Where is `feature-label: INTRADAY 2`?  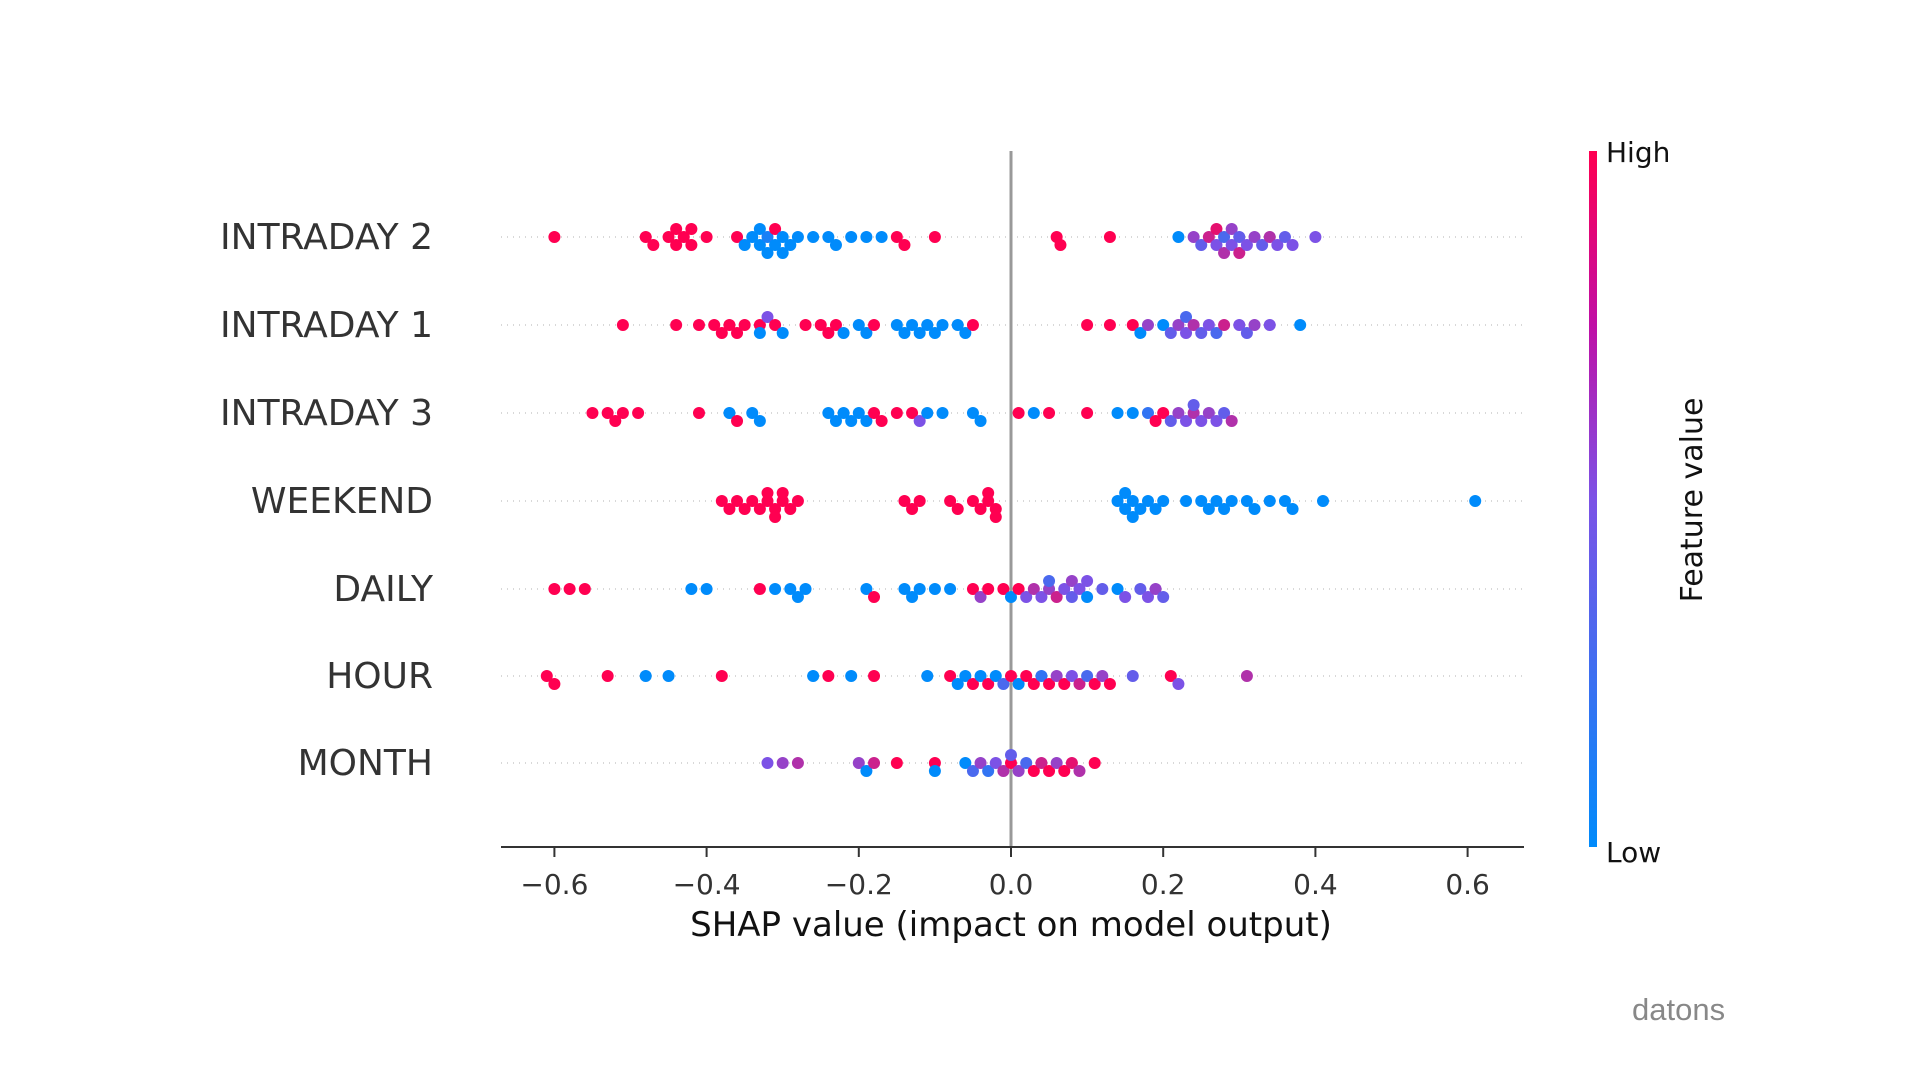
feature-label: INTRADAY 2 is located at coordinates (326, 237).